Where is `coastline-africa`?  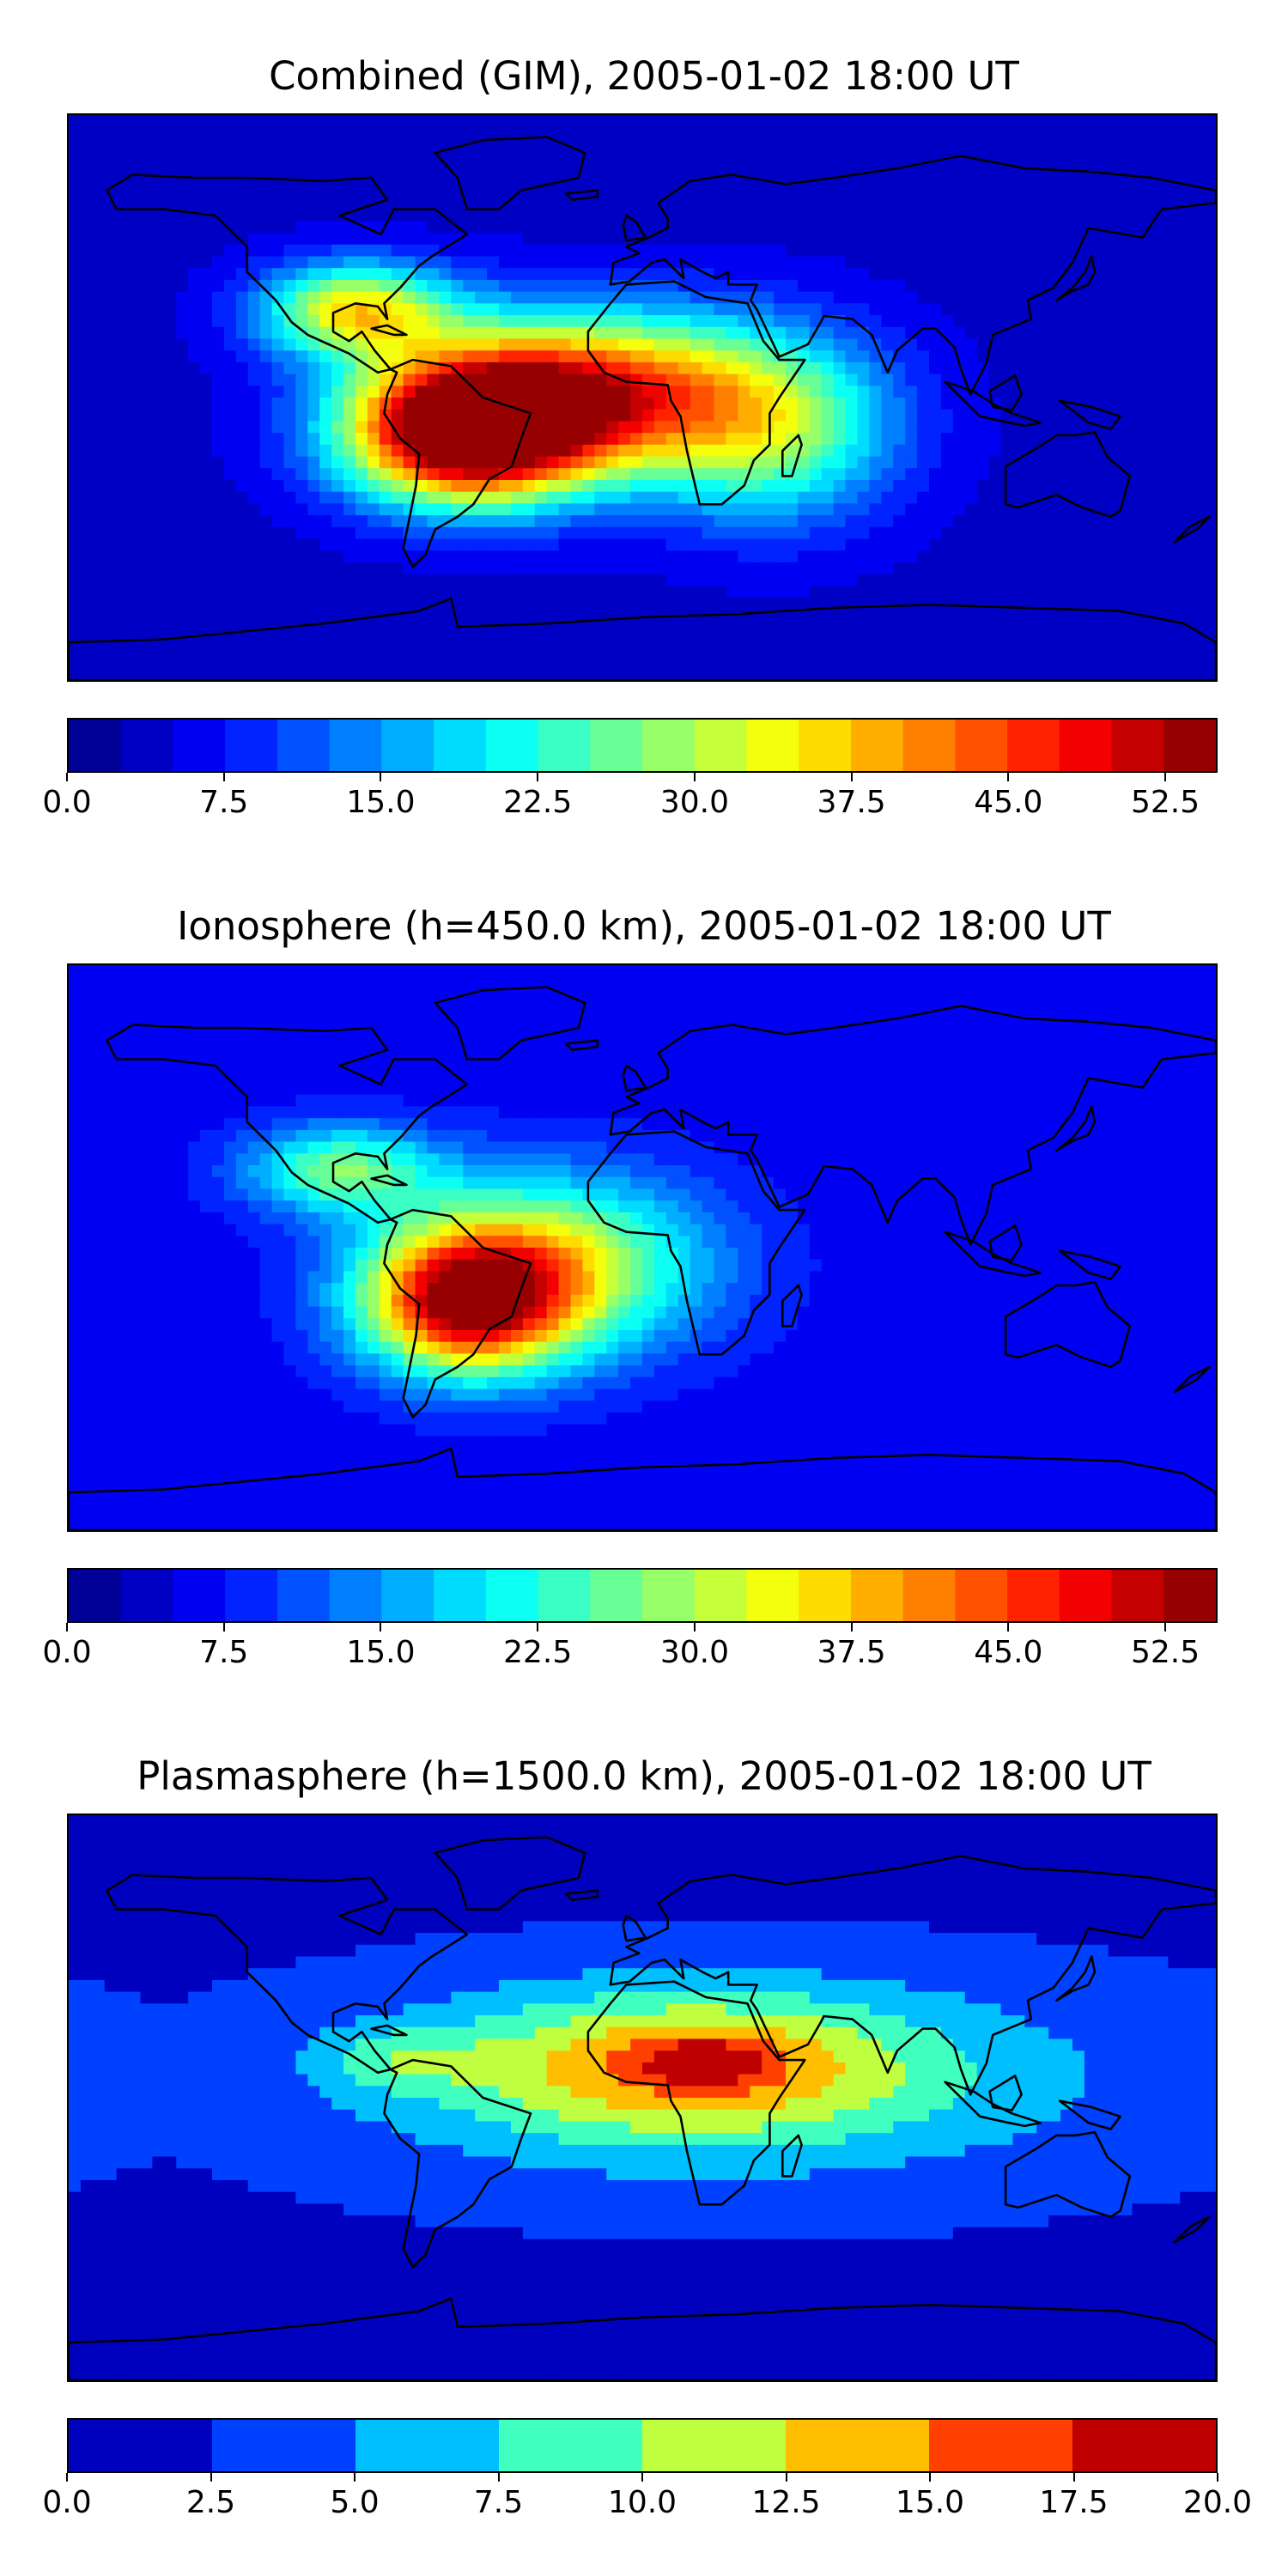 coastline-africa is located at coordinates (696, 393).